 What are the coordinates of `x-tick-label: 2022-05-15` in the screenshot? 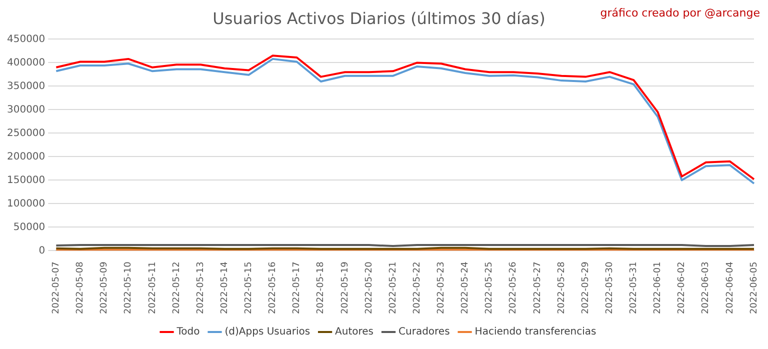 It's located at (249, 288).